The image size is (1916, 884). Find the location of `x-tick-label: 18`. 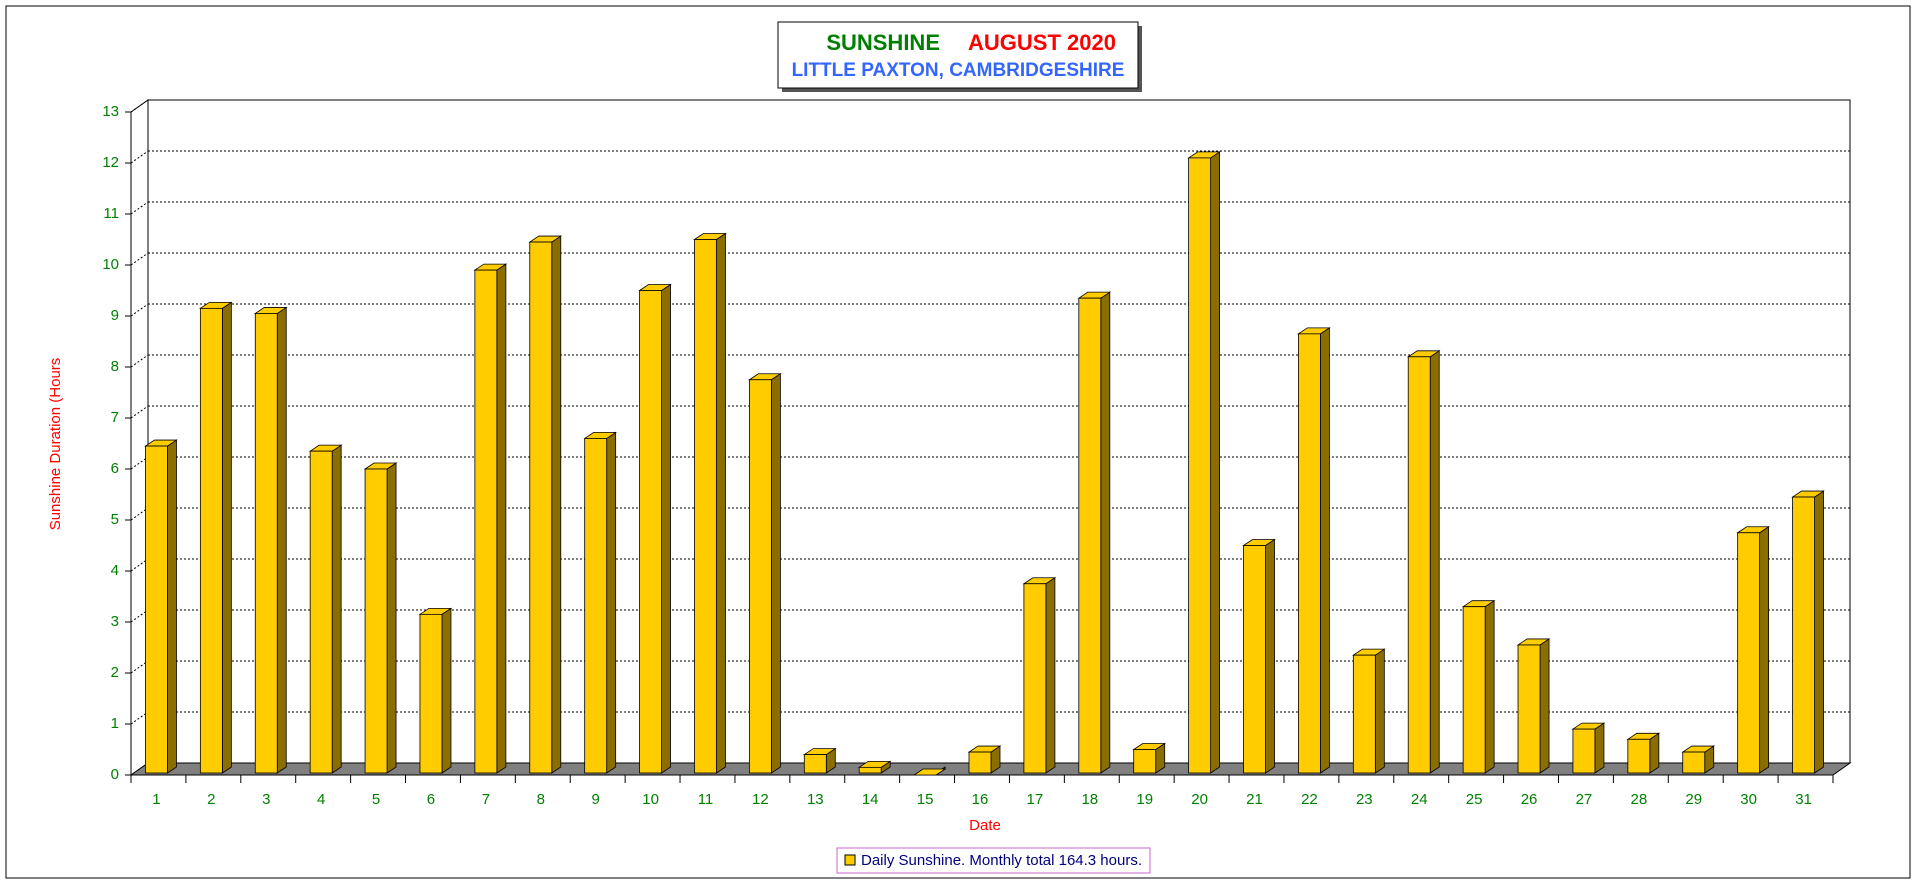

x-tick-label: 18 is located at coordinates (1089, 799).